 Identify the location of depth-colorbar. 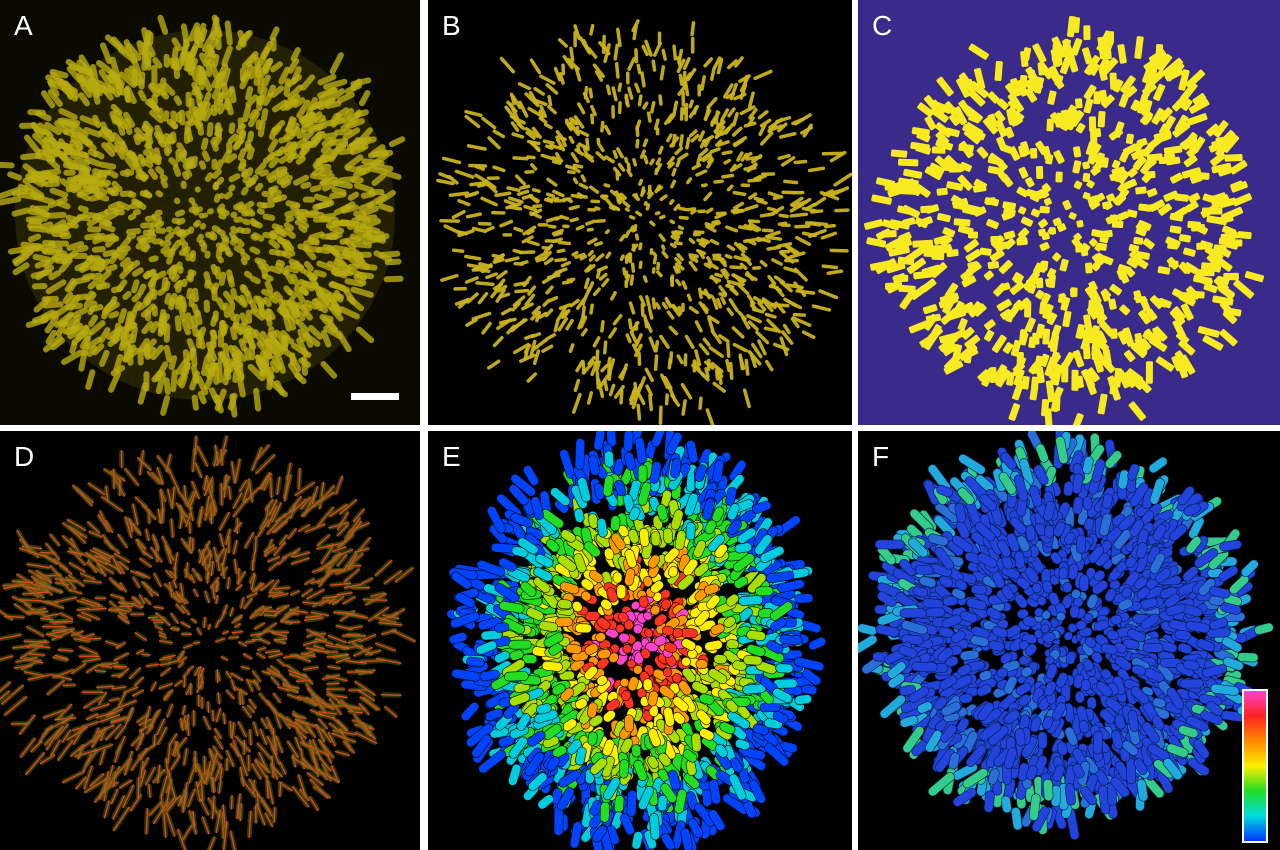
(1255, 766).